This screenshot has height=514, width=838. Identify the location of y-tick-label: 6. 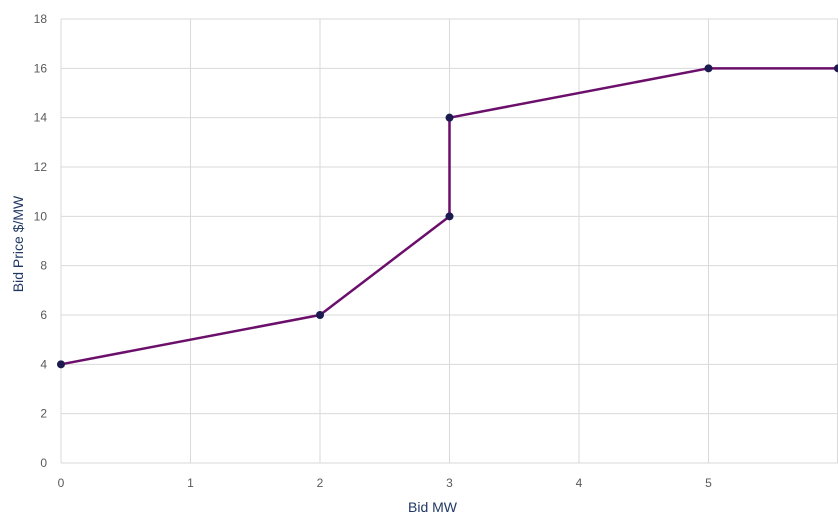
(43, 315).